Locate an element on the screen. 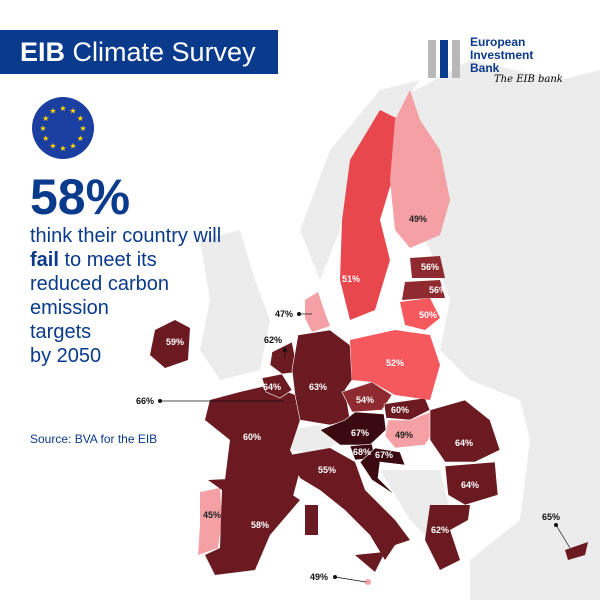 Image resolution: width=600 pixels, height=600 pixels. label-estonia: 56% is located at coordinates (430, 267).